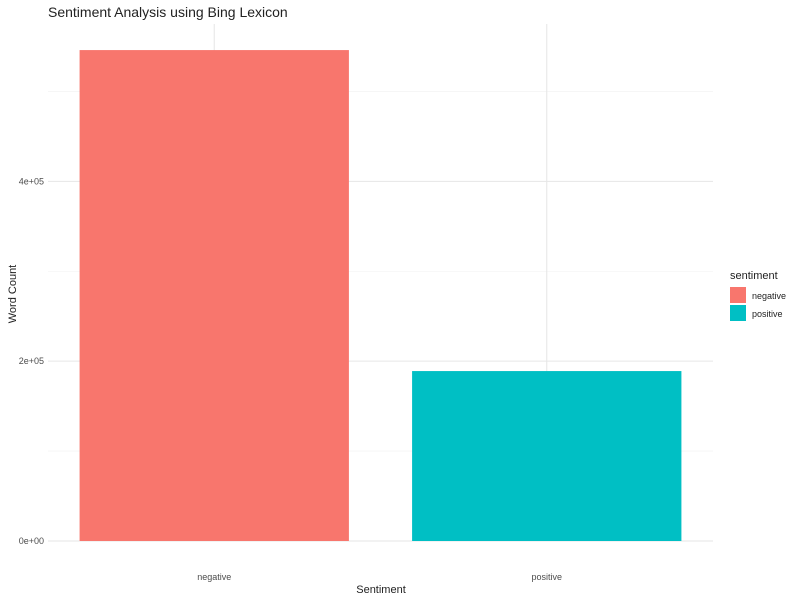 Image resolution: width=800 pixels, height=600 pixels. I want to click on legend-items: negative positive, so click(758, 304).